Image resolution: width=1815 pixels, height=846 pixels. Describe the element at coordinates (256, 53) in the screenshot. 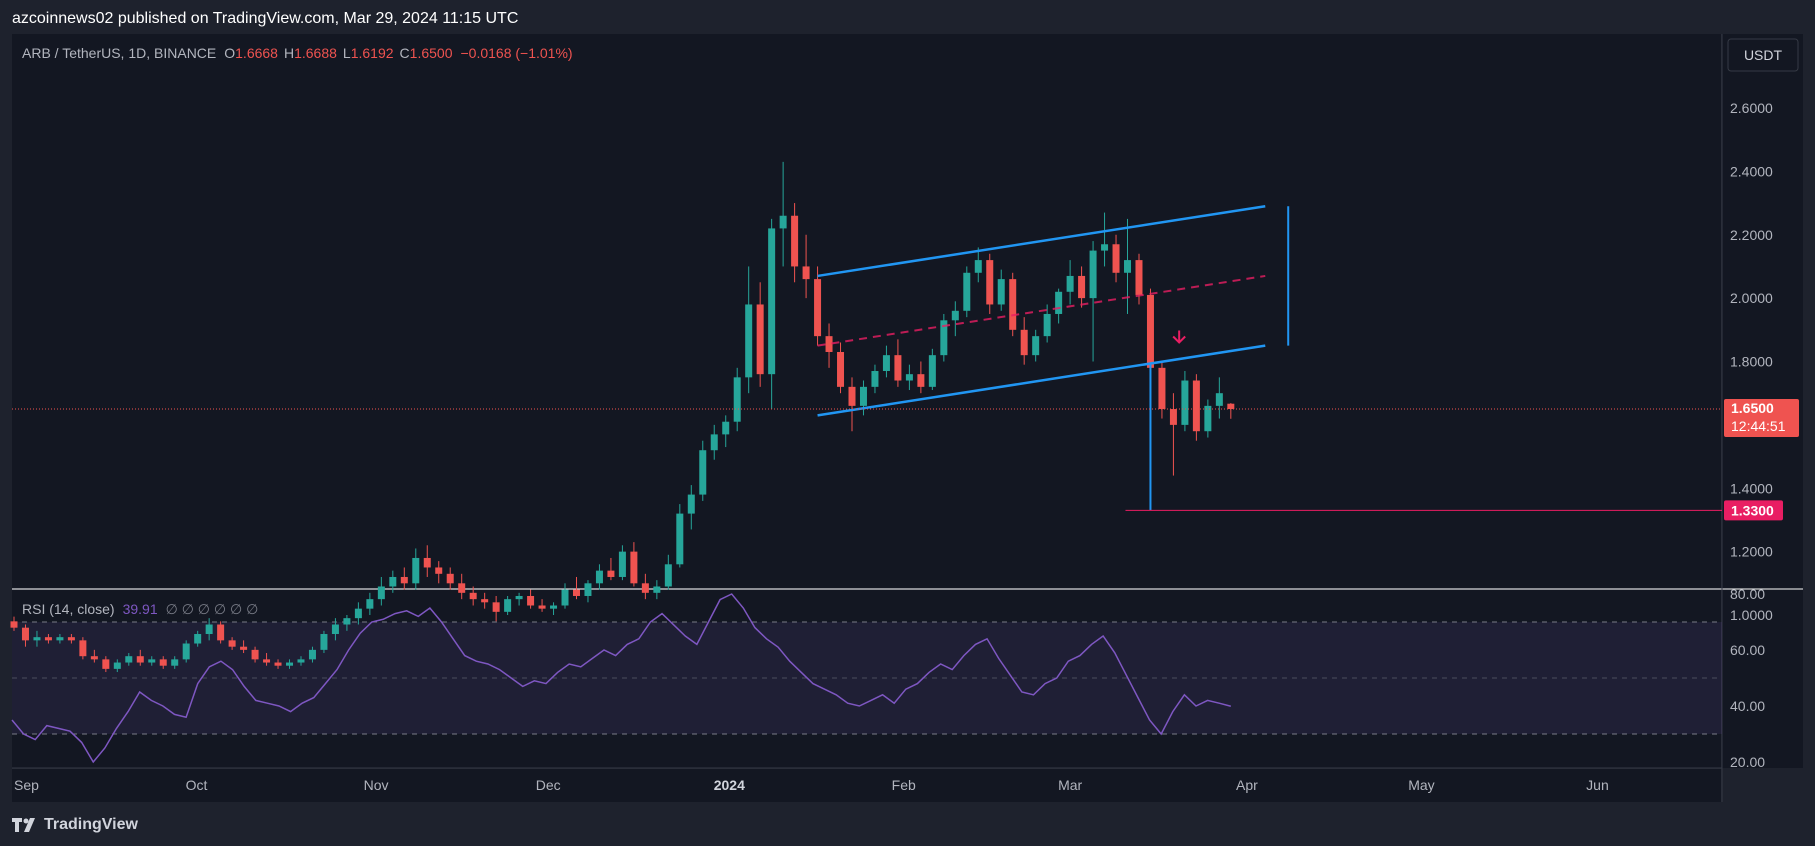

I see `open-value: 1.6668` at that location.